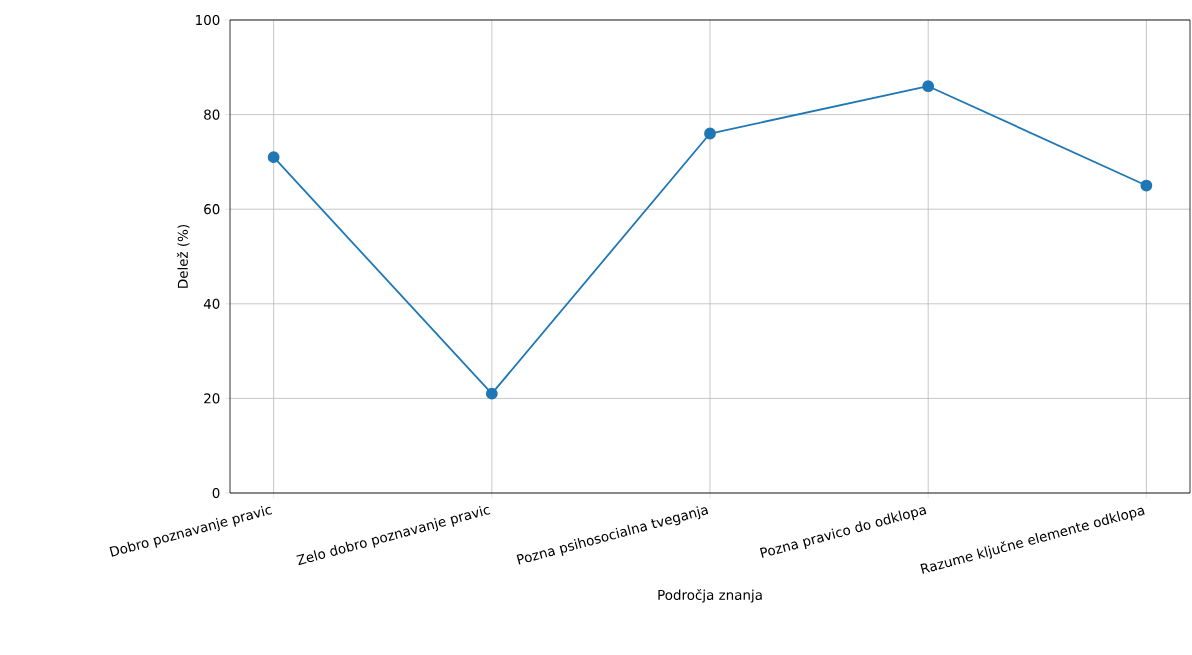  What do you see at coordinates (212, 398) in the screenshot?
I see `y-tick-label: 20` at bounding box center [212, 398].